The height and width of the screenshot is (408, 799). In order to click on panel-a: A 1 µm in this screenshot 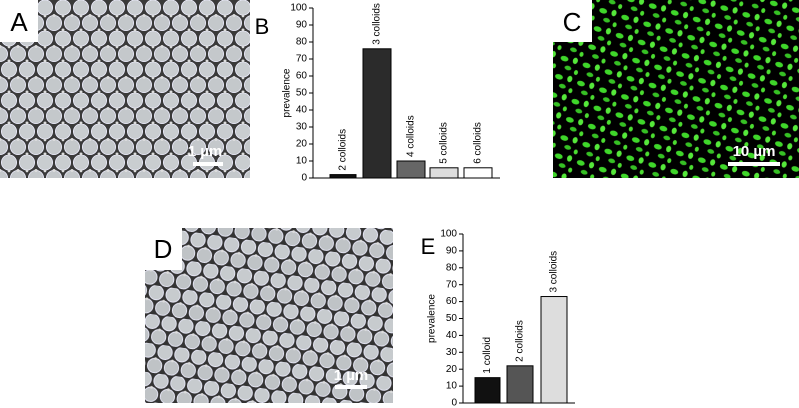, I will do `click(125, 89)`.